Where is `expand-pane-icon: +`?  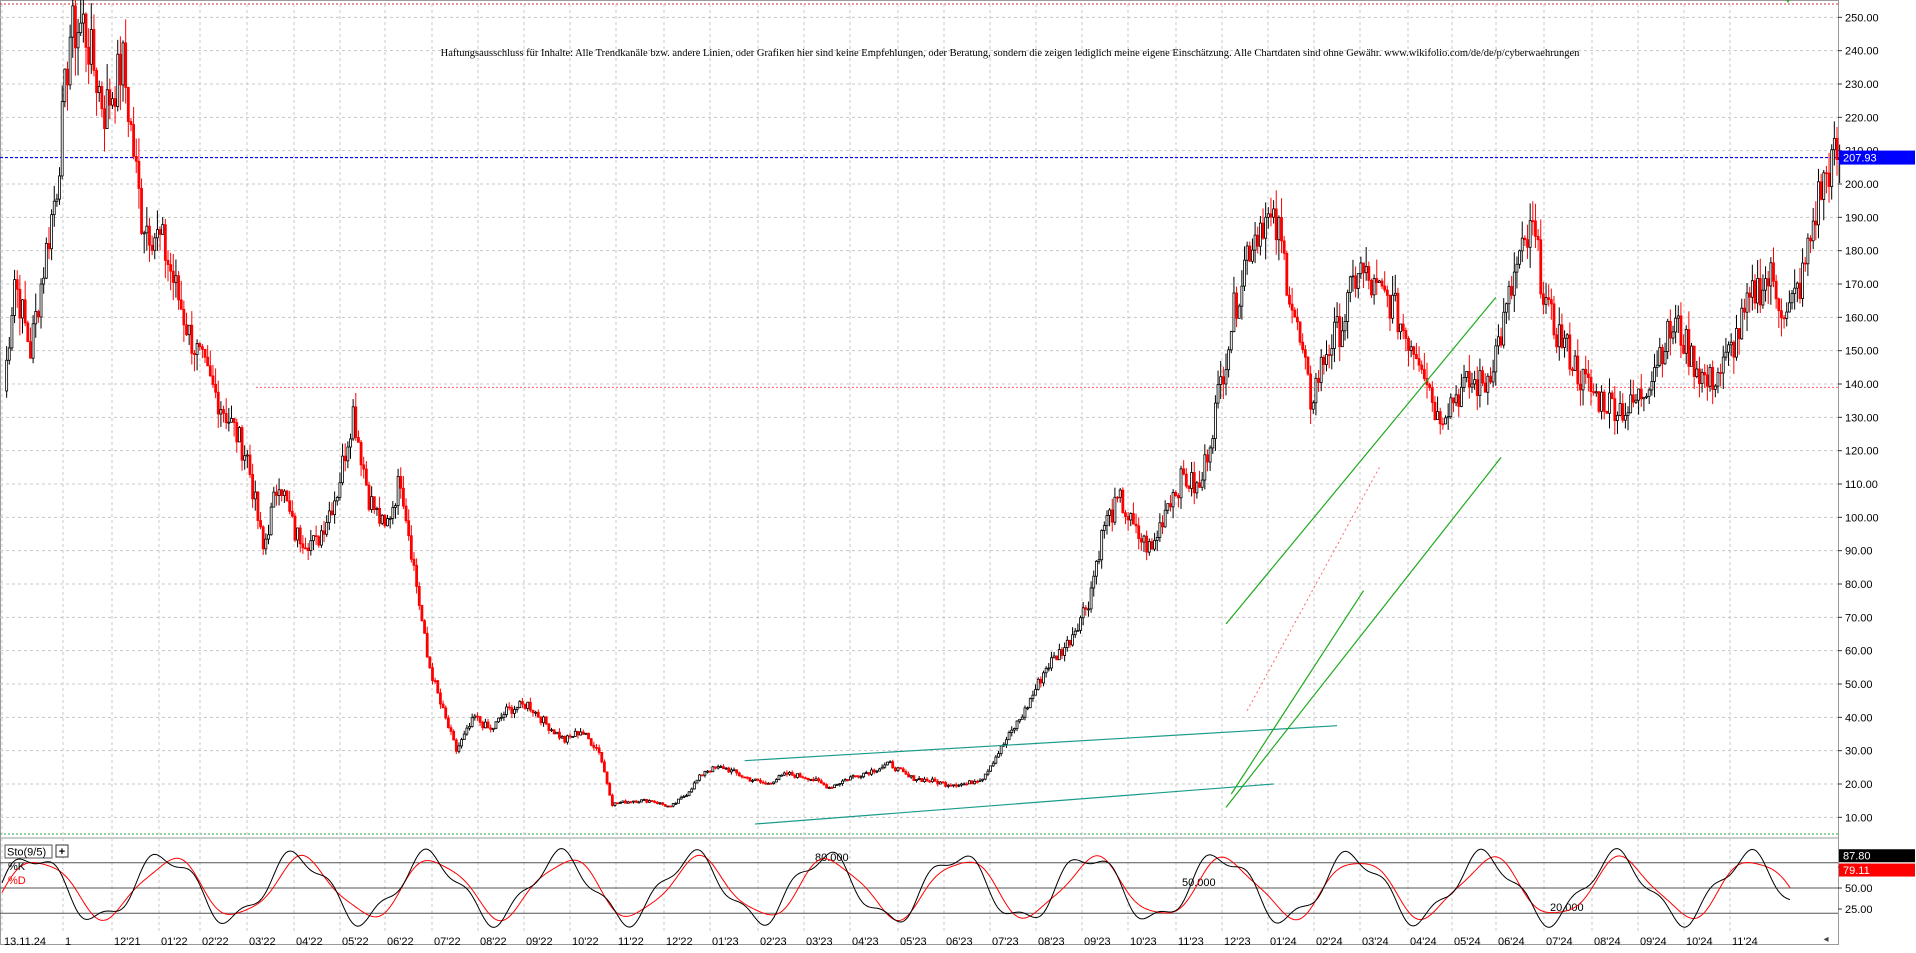 expand-pane-icon: + is located at coordinates (62, 852).